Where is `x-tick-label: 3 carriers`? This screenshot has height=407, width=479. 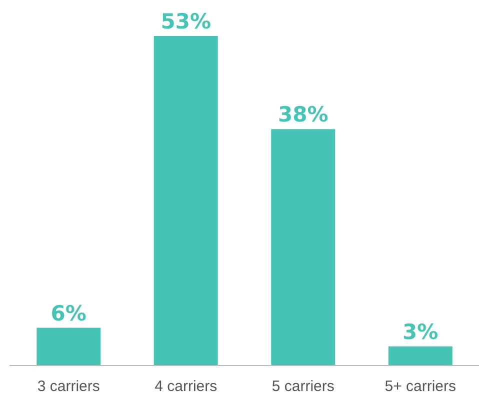 x-tick-label: 3 carriers is located at coordinates (68, 386).